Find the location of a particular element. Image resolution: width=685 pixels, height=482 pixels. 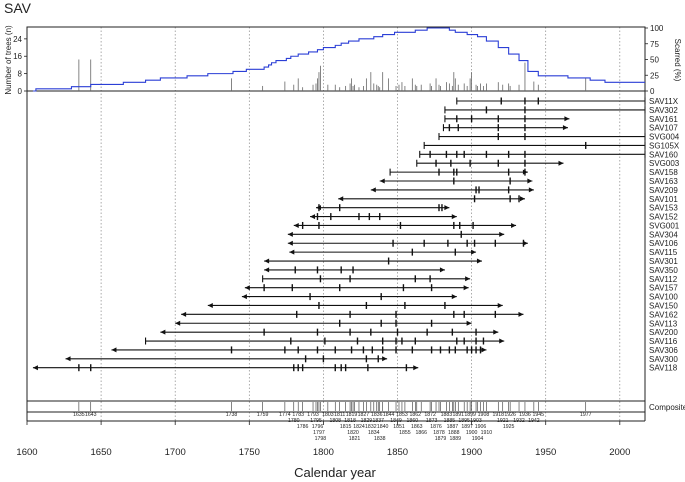

composite-year-label: 1926 is located at coordinates (510, 415).